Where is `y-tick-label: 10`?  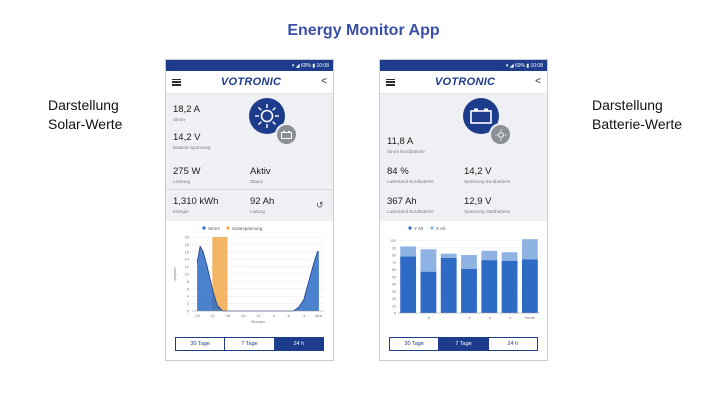 y-tick-label: 10 is located at coordinates (187, 275).